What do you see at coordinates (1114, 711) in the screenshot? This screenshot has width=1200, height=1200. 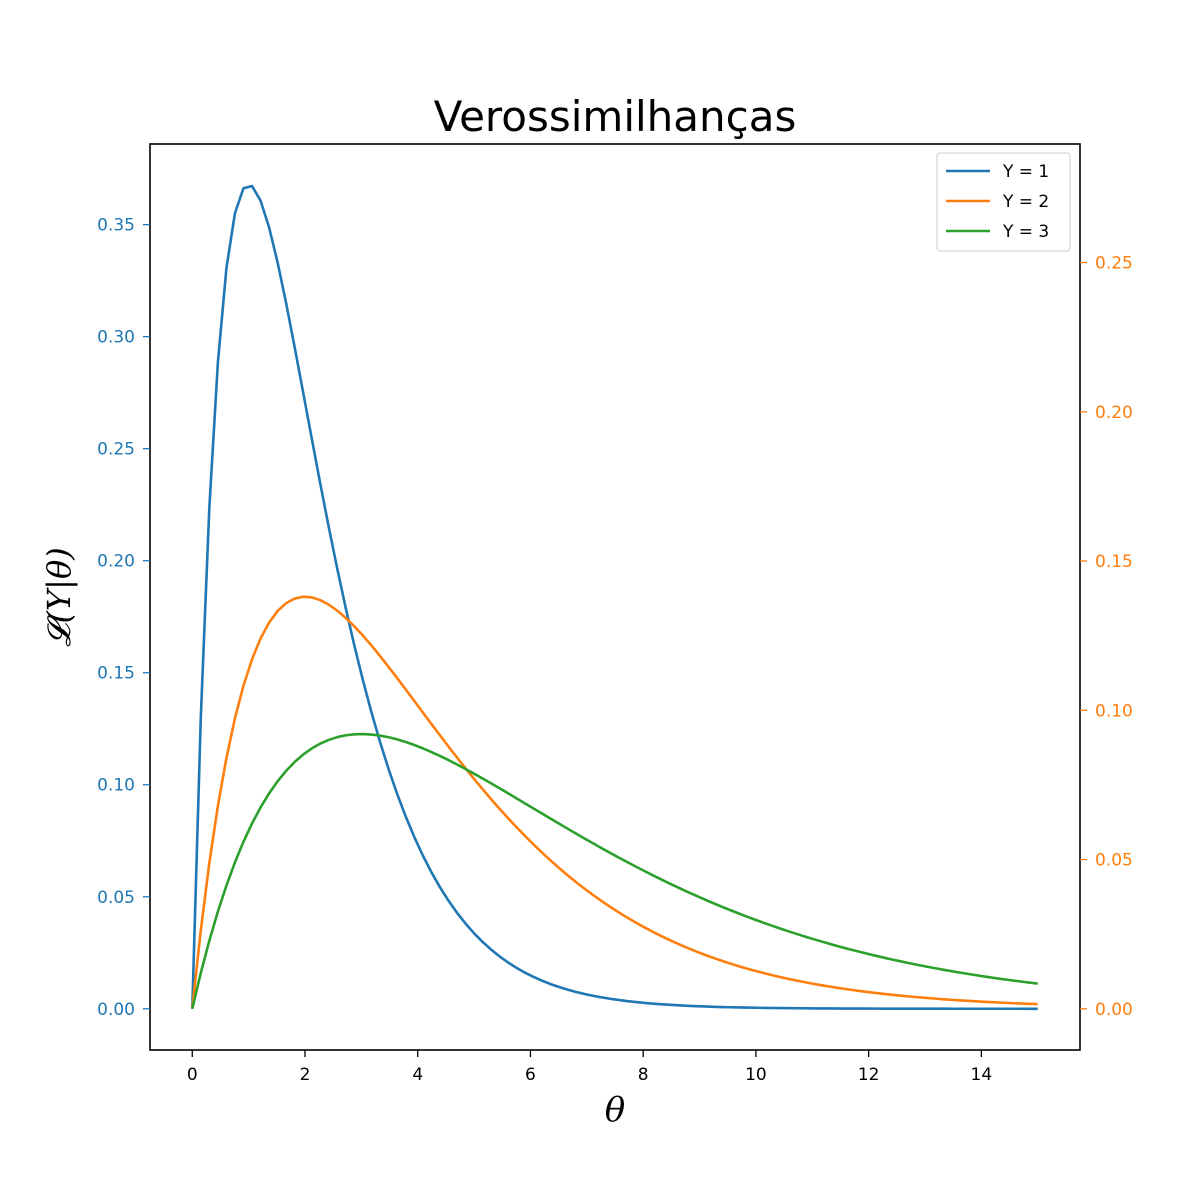 I see `y2-tick-label: 0.10` at bounding box center [1114, 711].